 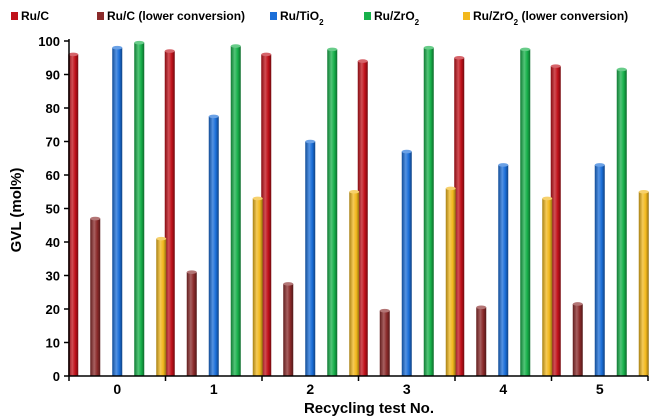 What do you see at coordinates (550, 18) in the screenshot?
I see `legend-label: Ru/ZrO2 (lower conversion)` at bounding box center [550, 18].